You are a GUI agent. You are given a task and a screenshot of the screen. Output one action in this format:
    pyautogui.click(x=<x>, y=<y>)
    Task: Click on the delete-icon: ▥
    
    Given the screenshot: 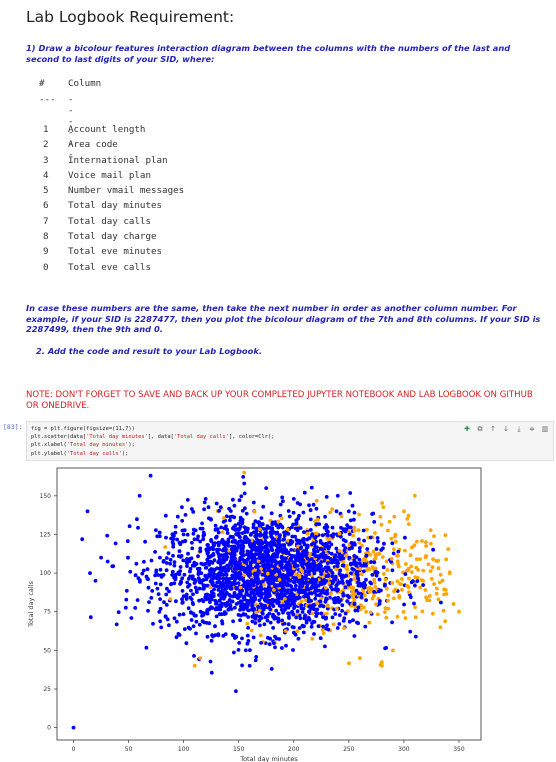 What is the action you would take?
    pyautogui.click(x=545, y=429)
    